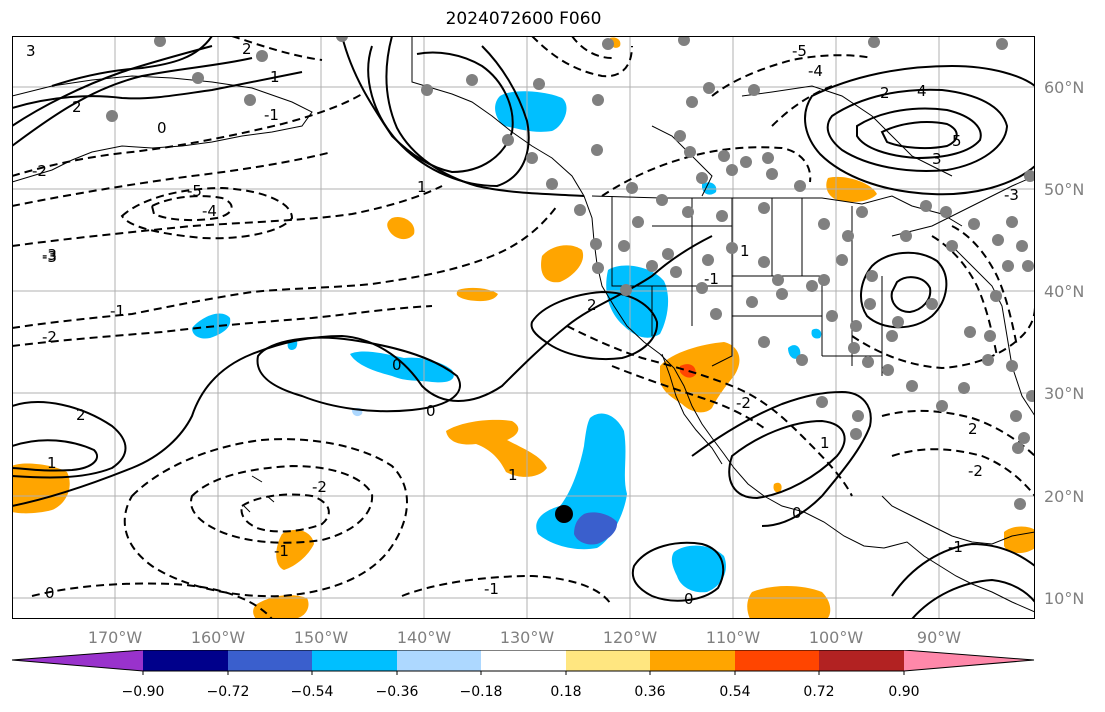  Describe the element at coordinates (1064, 189) in the screenshot. I see `lat-tick-label: 50°N` at that location.